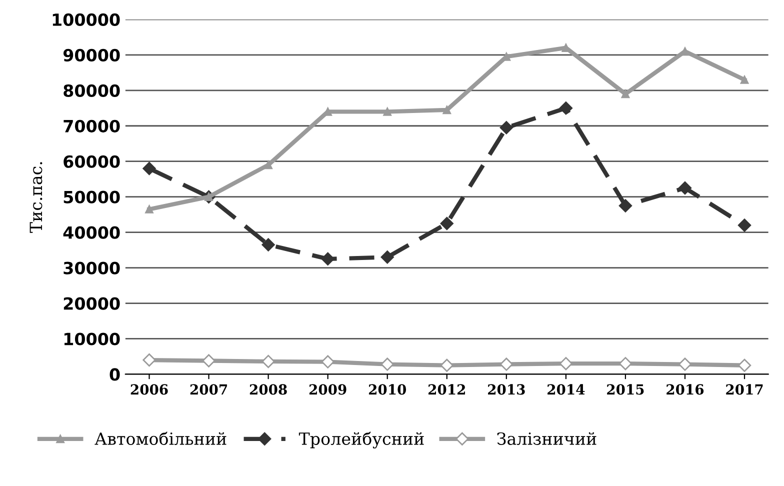  Describe the element at coordinates (115, 374) in the screenshot. I see `y-tick-label: 0` at that location.